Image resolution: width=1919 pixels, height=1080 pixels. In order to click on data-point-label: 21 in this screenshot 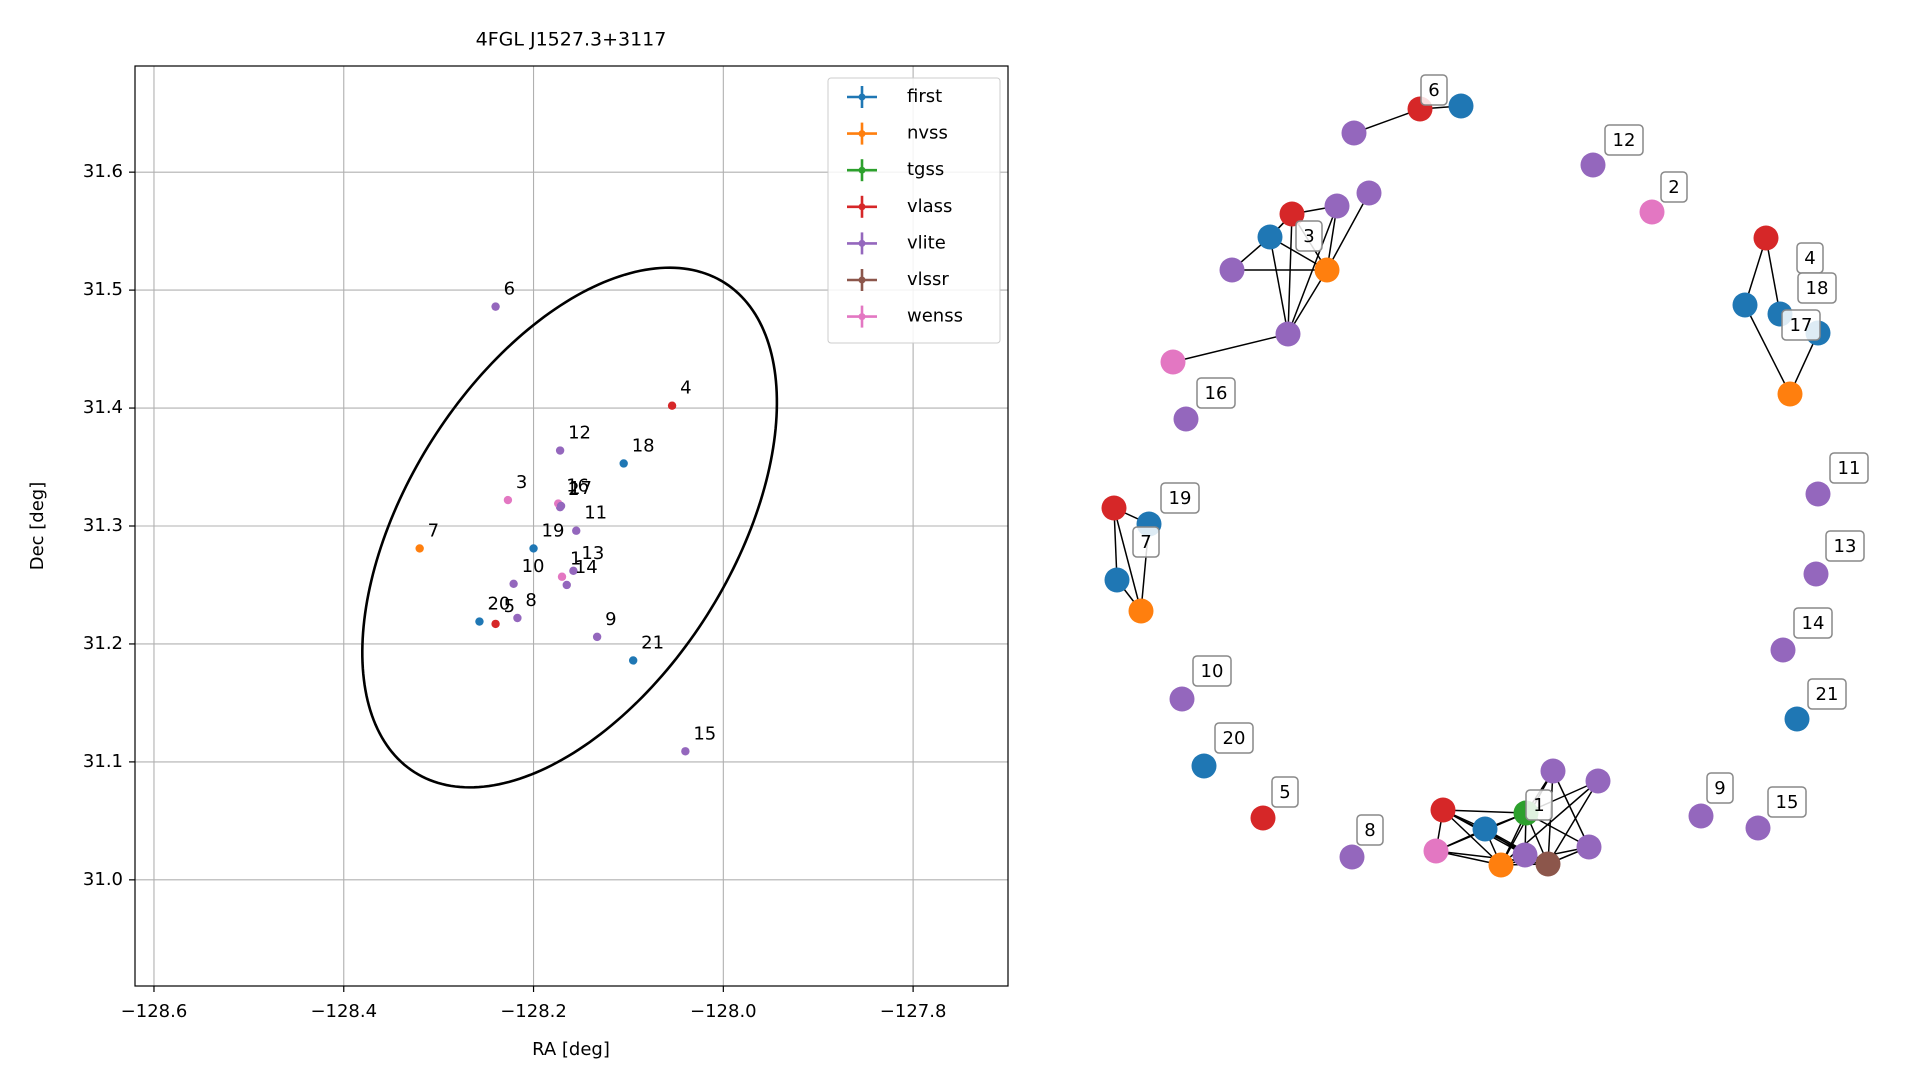, I will do `click(652, 642)`.